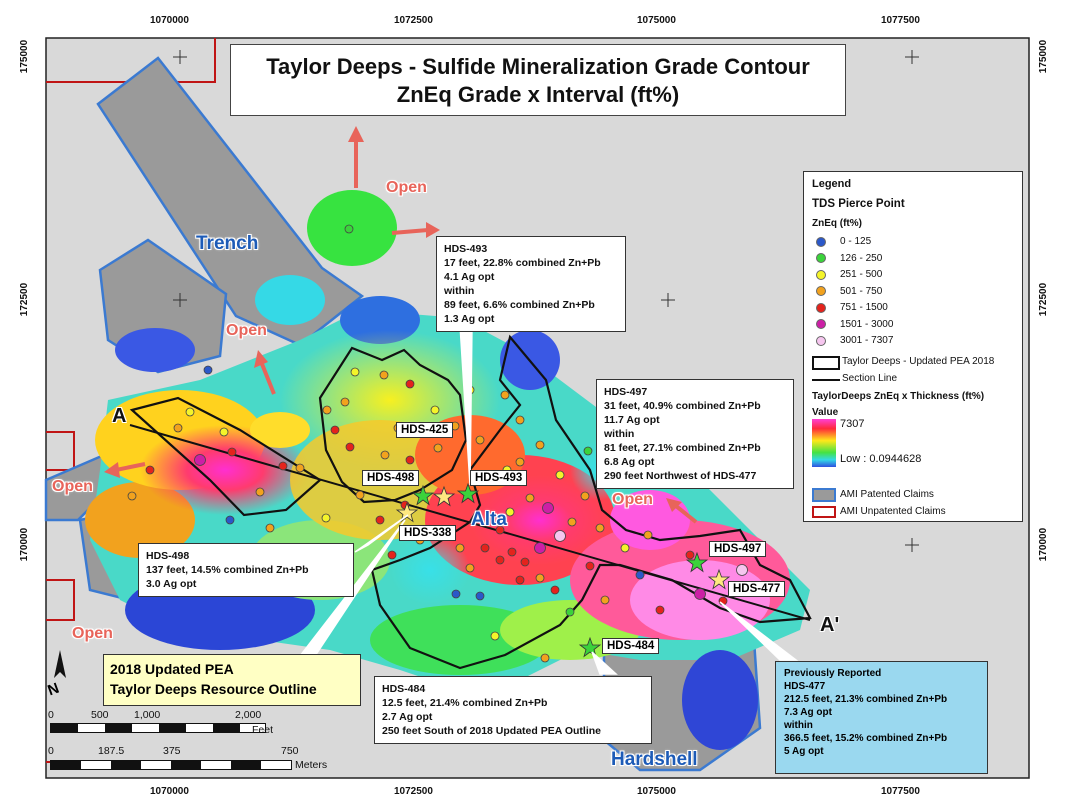 Image resolution: width=1073 pixels, height=812 pixels. I want to click on open-label-east: Open, so click(632, 499).